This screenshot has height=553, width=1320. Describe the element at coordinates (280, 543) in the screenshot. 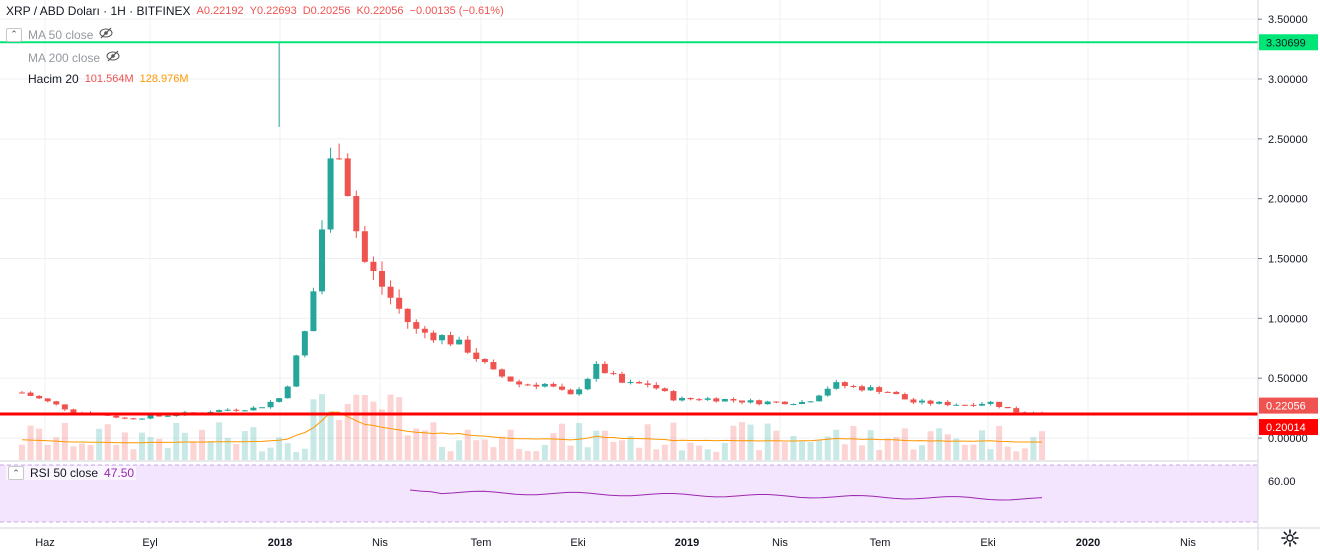

I see `time-tick-label: 2018` at that location.